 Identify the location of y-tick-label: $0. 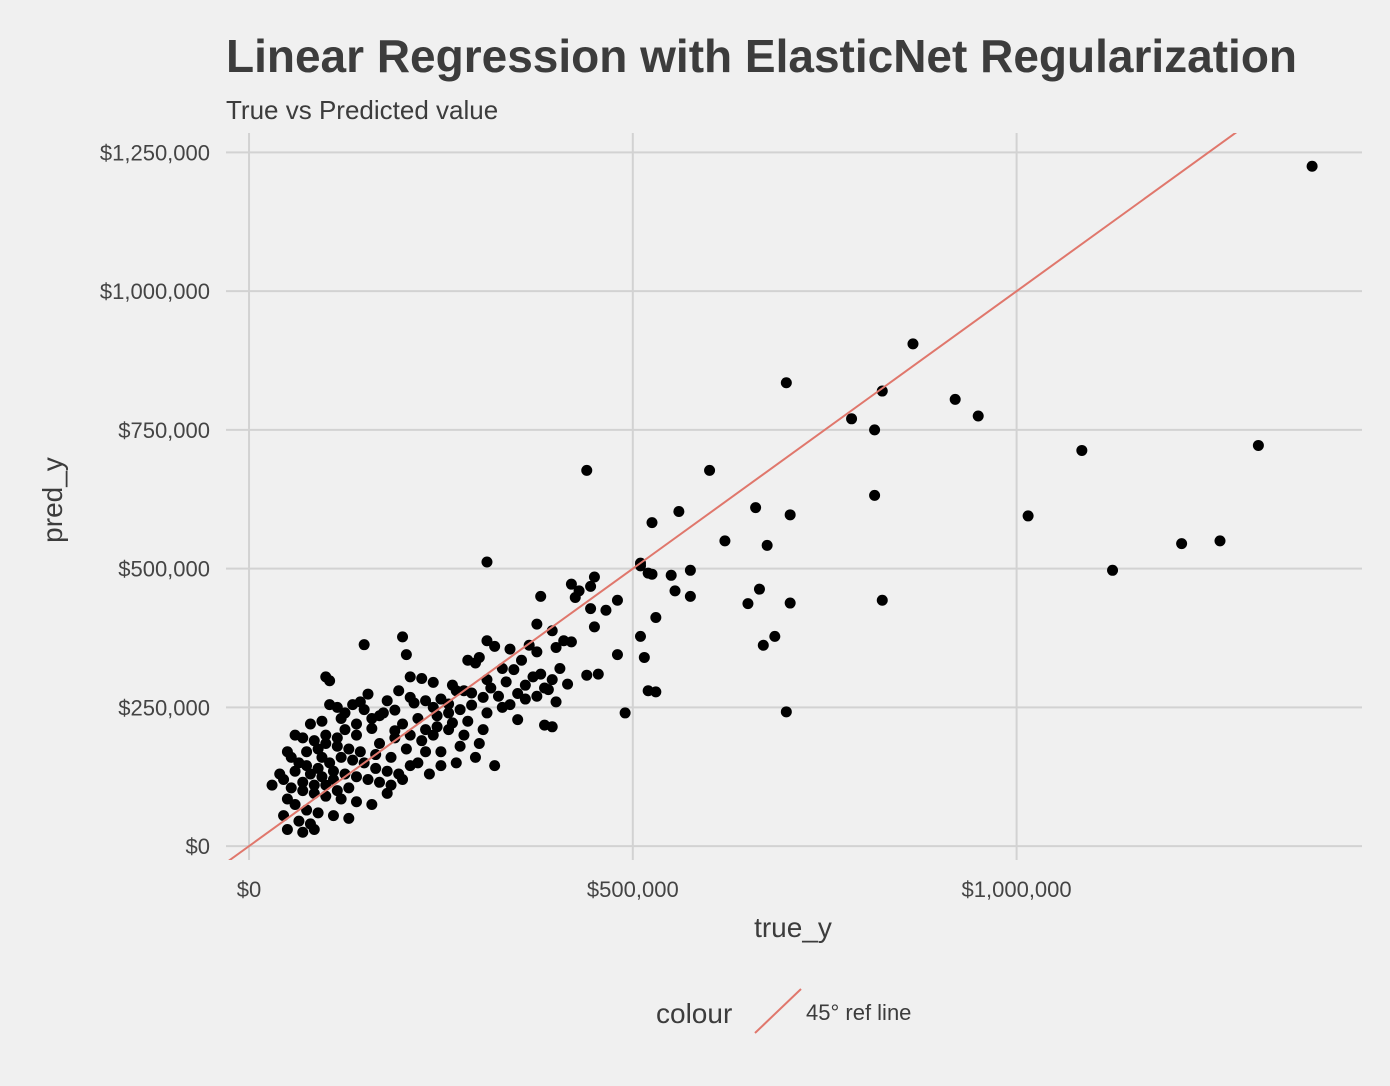
(198, 846).